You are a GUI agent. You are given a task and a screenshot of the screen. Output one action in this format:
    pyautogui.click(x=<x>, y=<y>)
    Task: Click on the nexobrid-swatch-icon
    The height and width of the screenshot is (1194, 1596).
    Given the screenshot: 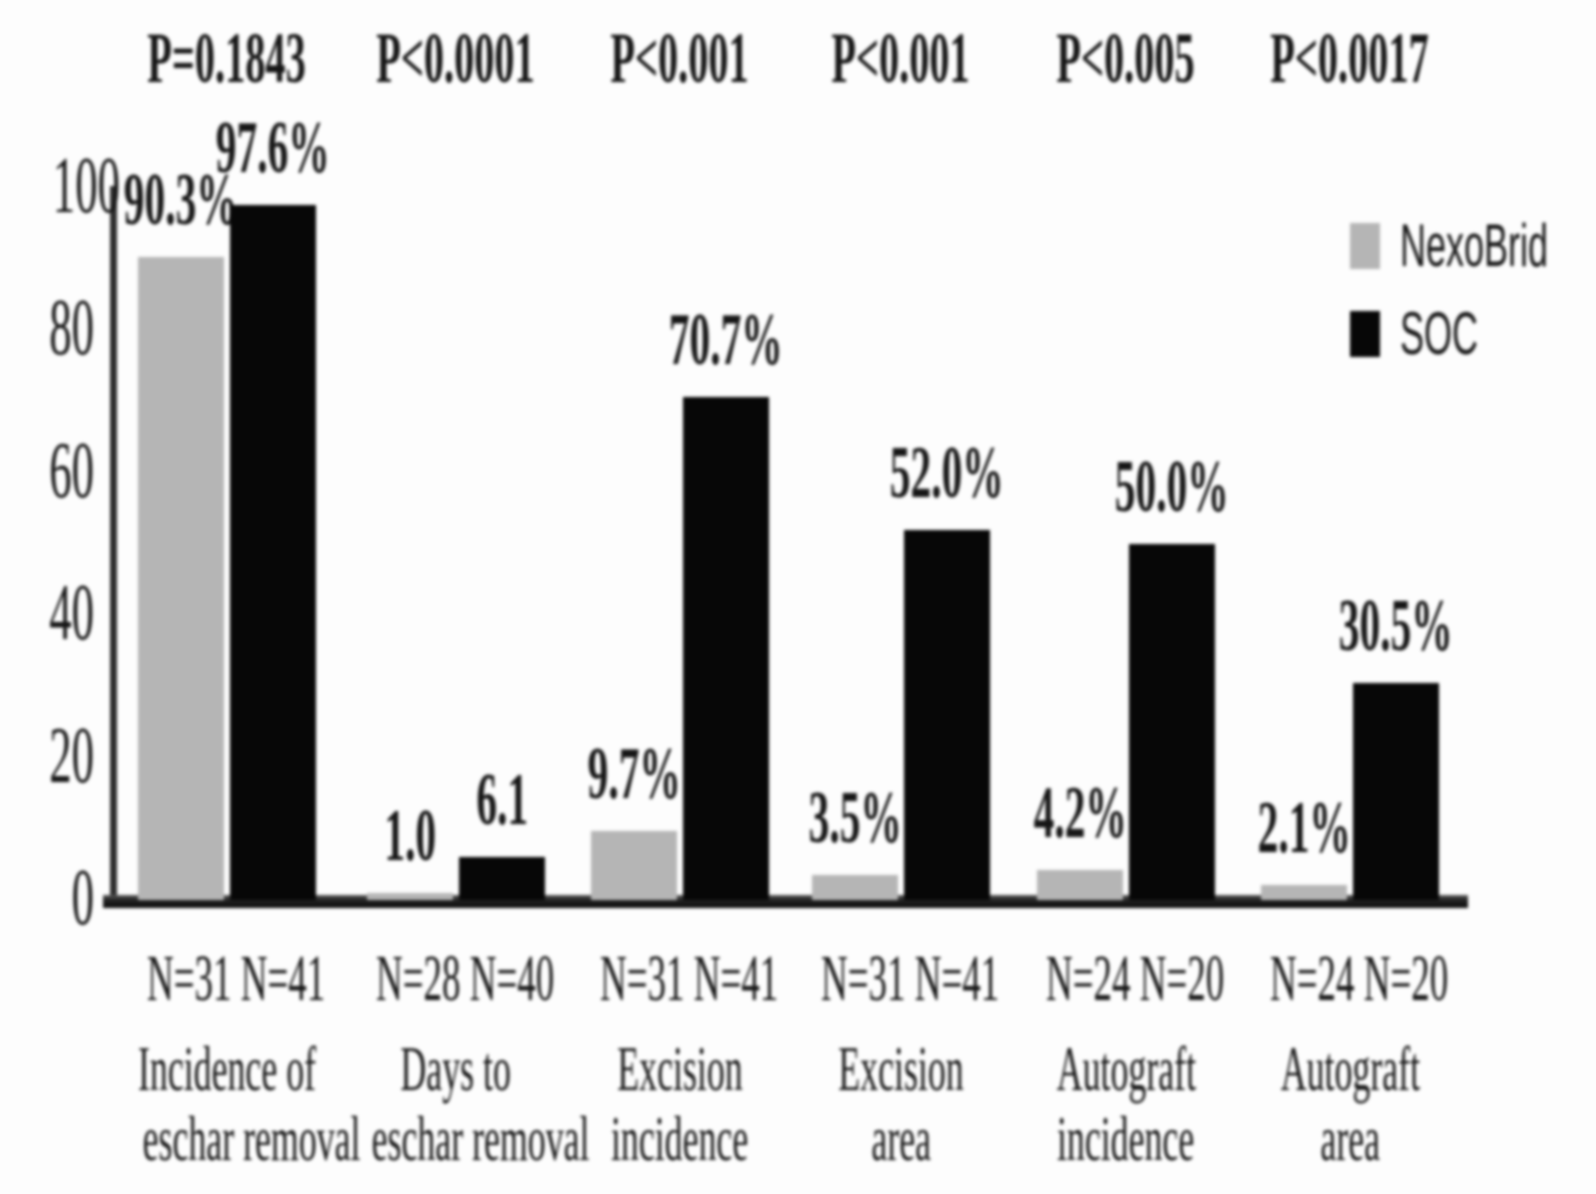 What is the action you would take?
    pyautogui.click(x=1365, y=246)
    